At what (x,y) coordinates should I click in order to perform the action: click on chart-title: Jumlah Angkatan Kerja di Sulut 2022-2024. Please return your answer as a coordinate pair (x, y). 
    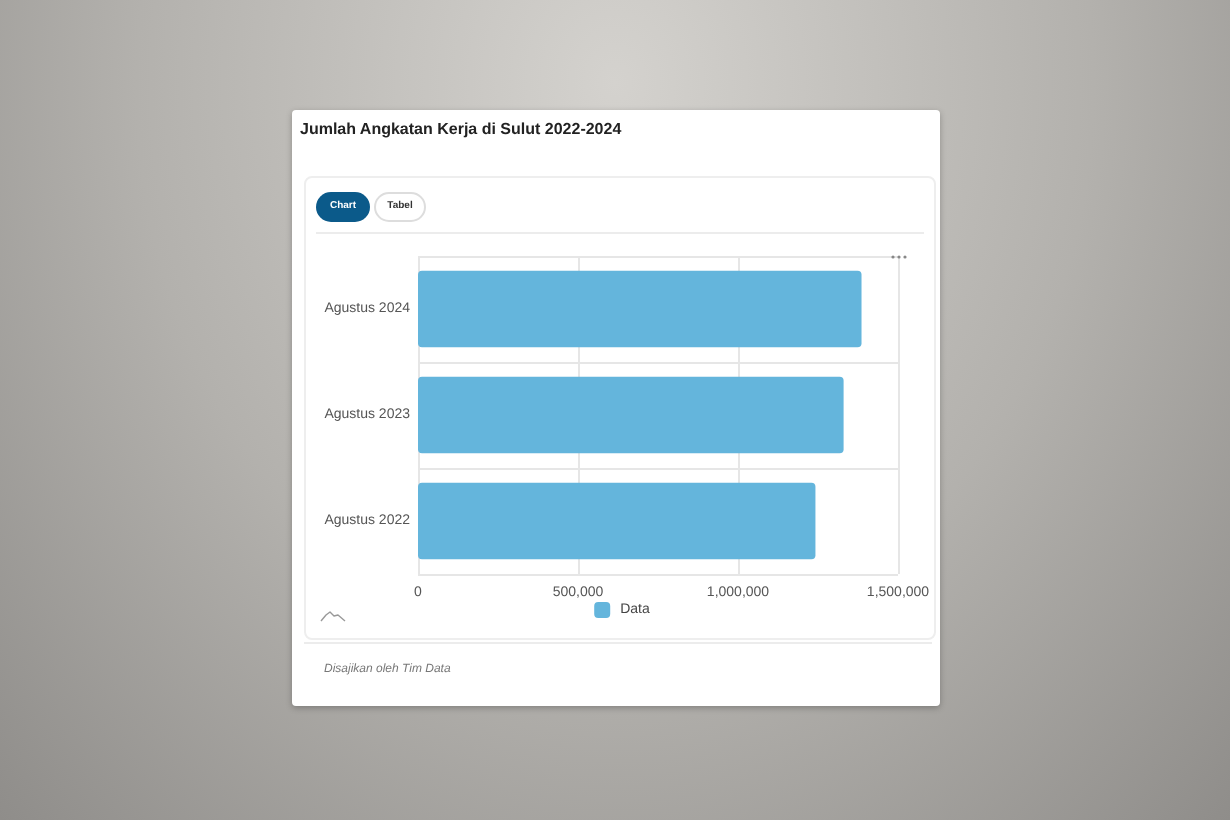
    Looking at the image, I should click on (461, 130).